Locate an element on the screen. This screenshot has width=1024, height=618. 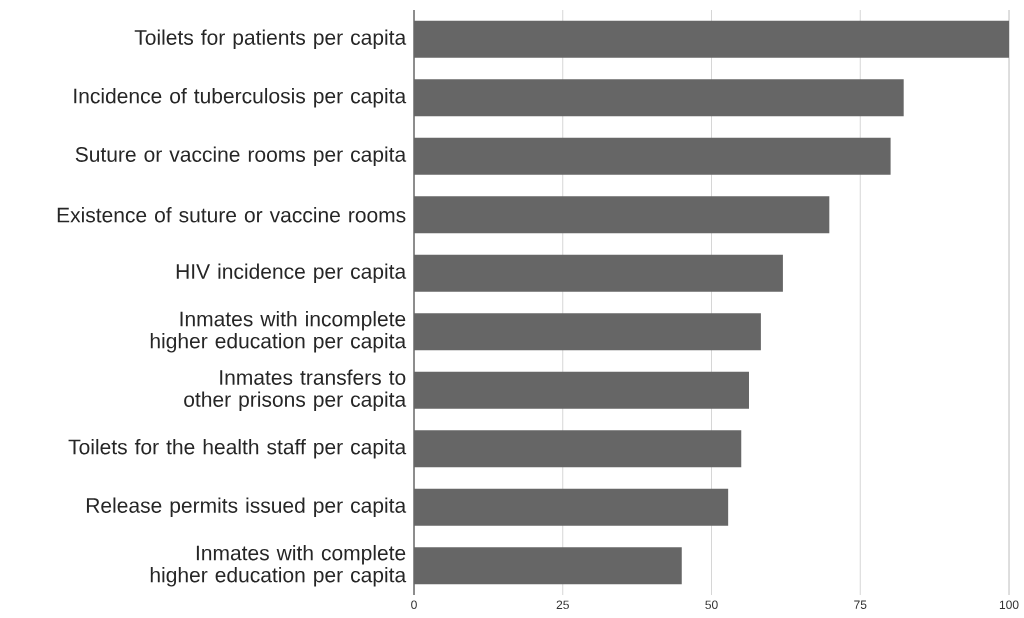
x-tick-label: 75 is located at coordinates (860, 604).